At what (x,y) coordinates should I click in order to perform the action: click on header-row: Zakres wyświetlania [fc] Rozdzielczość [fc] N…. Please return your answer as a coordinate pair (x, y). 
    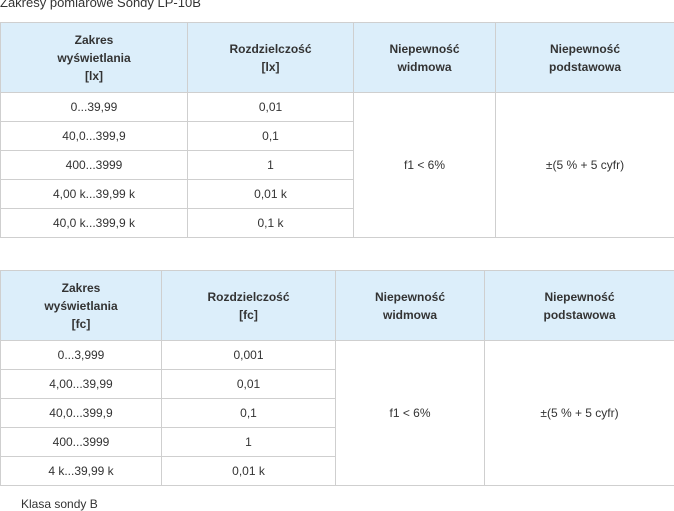
    Looking at the image, I should click on (337, 305).